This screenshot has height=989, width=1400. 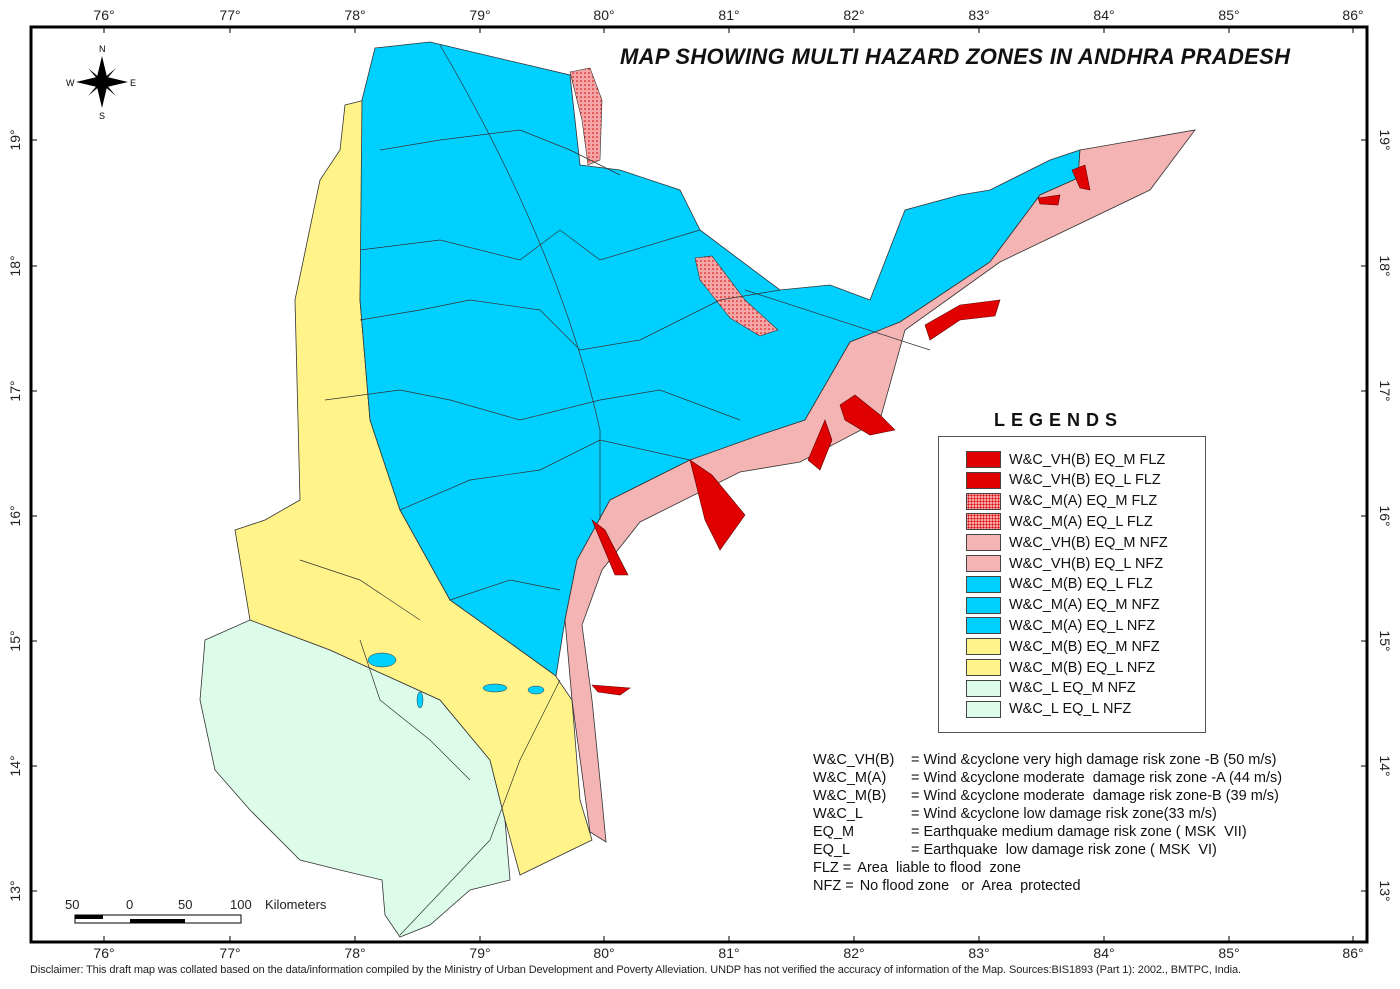 I want to click on compass-w: W, so click(x=70, y=83).